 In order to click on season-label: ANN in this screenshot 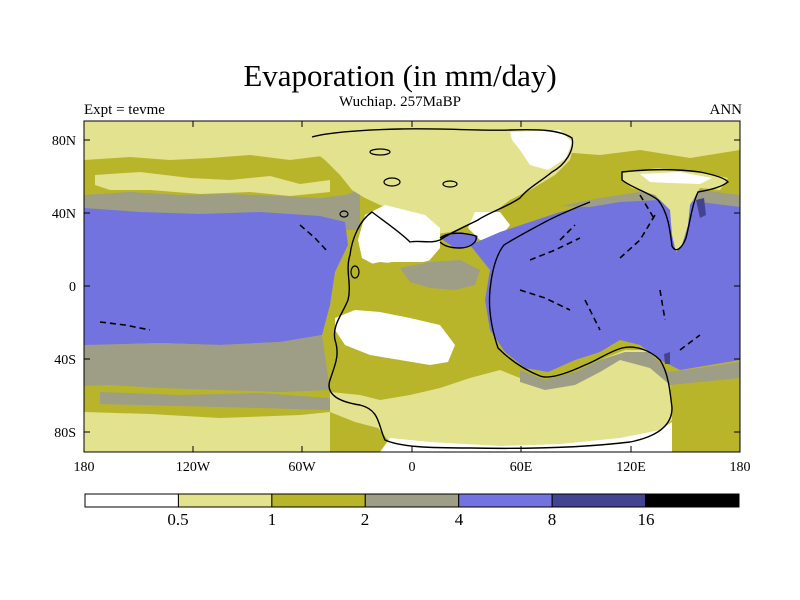, I will do `click(726, 110)`.